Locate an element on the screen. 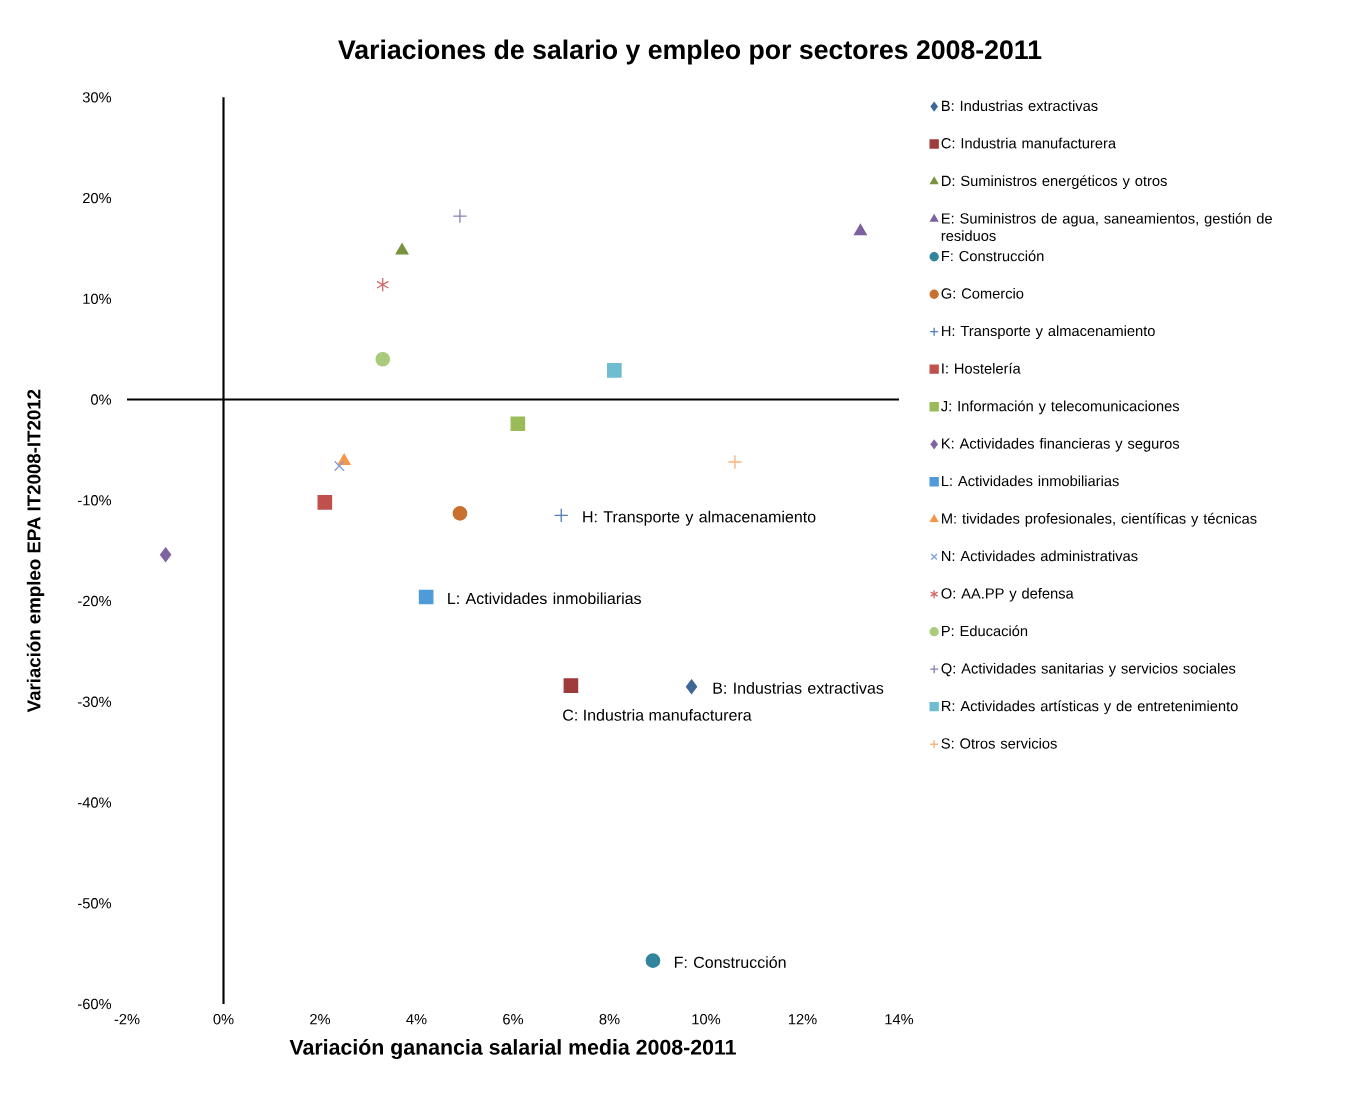 This screenshot has width=1362, height=1102. x-tick-label: 8% is located at coordinates (609, 1019).